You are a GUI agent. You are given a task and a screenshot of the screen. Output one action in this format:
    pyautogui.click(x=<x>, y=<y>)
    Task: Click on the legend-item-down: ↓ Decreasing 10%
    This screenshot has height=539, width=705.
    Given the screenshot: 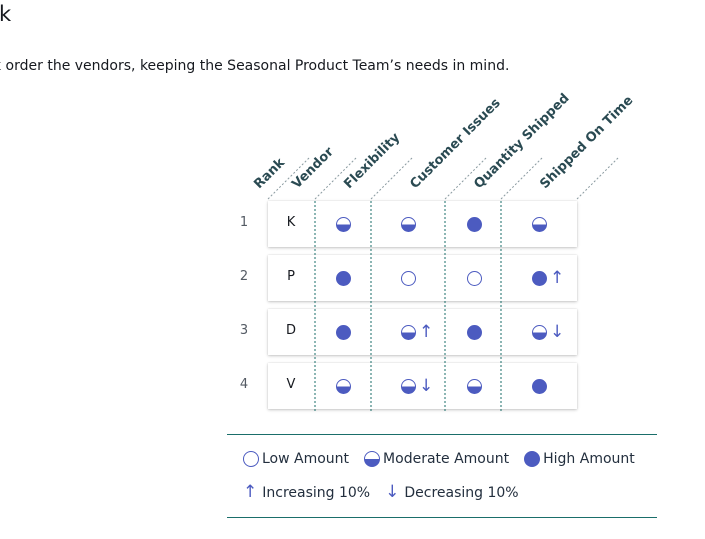 What is the action you would take?
    pyautogui.click(x=452, y=492)
    